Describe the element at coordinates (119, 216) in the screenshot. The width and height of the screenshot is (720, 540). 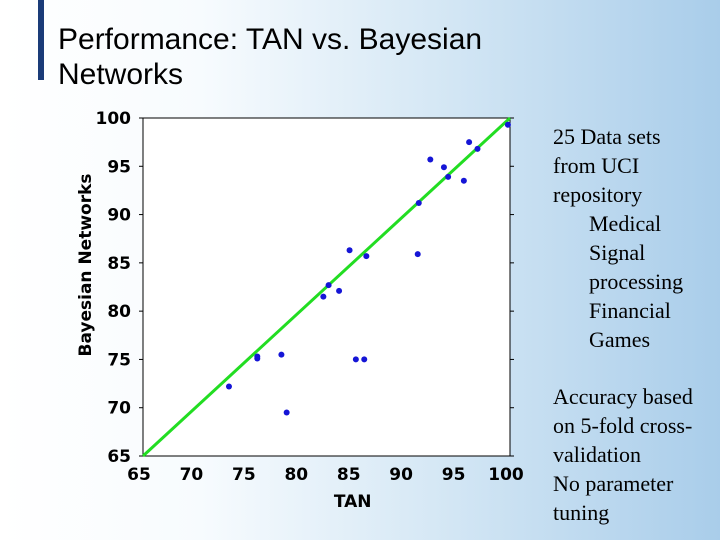
I see `y-tick-label: 90` at that location.